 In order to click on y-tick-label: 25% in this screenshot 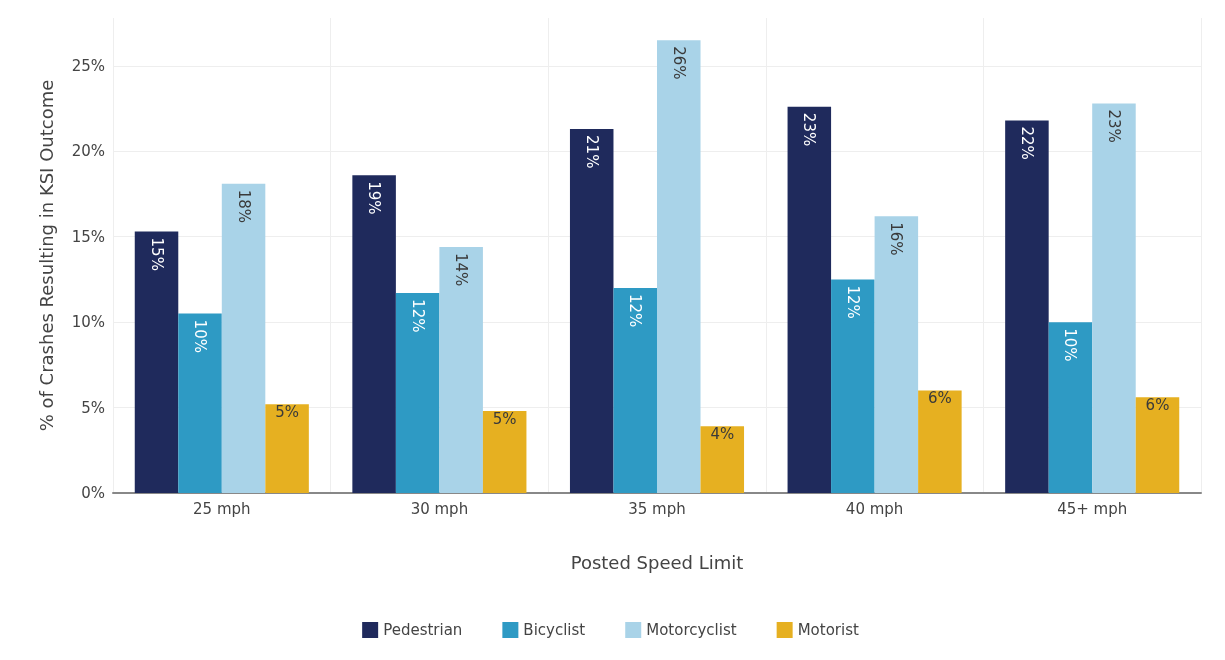, I will do `click(88, 65)`.